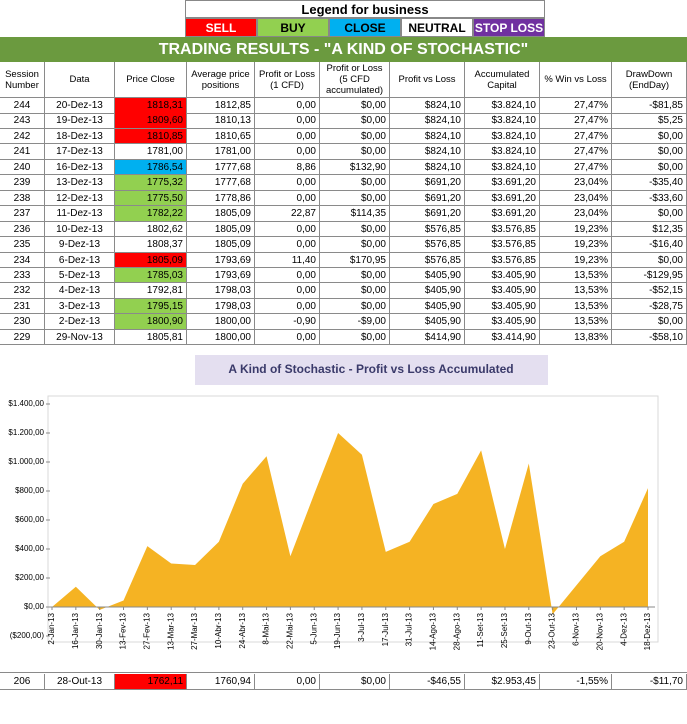 This screenshot has height=724, width=687. Describe the element at coordinates (427, 121) in the screenshot. I see `table-cell: $824,10` at that location.